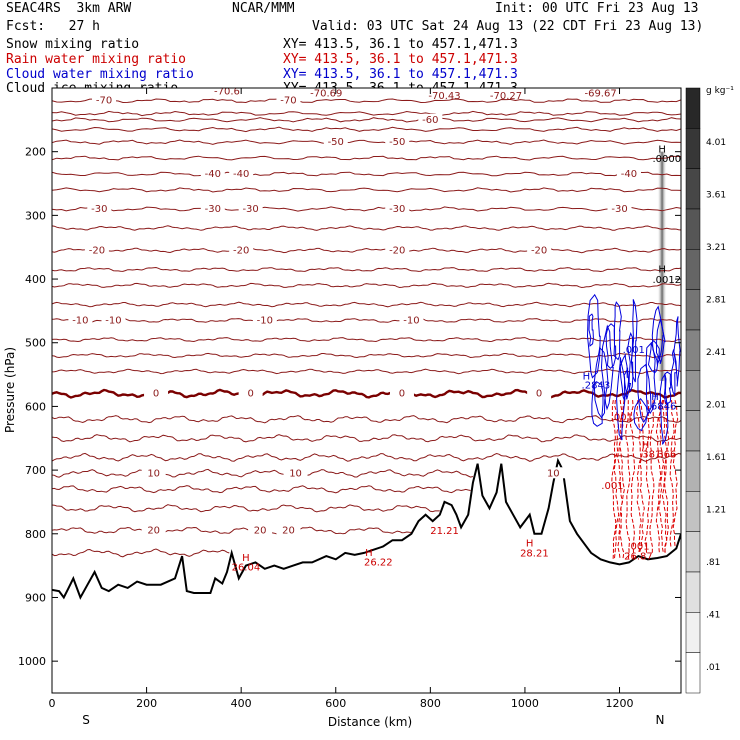 Image resolution: width=740 pixels, height=740 pixels. What do you see at coordinates (335, 703) in the screenshot?
I see `x-tick-label: 600` at bounding box center [335, 703].